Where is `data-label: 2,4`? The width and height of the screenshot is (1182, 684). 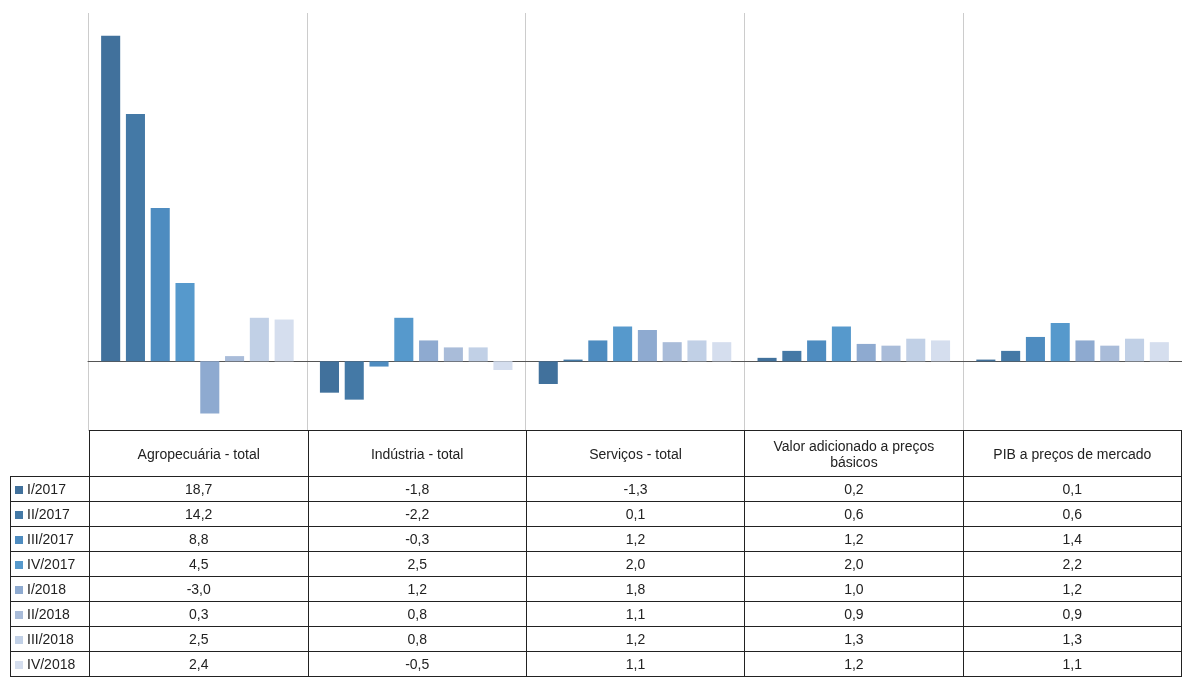
data-label: 2,4 is located at coordinates (199, 664).